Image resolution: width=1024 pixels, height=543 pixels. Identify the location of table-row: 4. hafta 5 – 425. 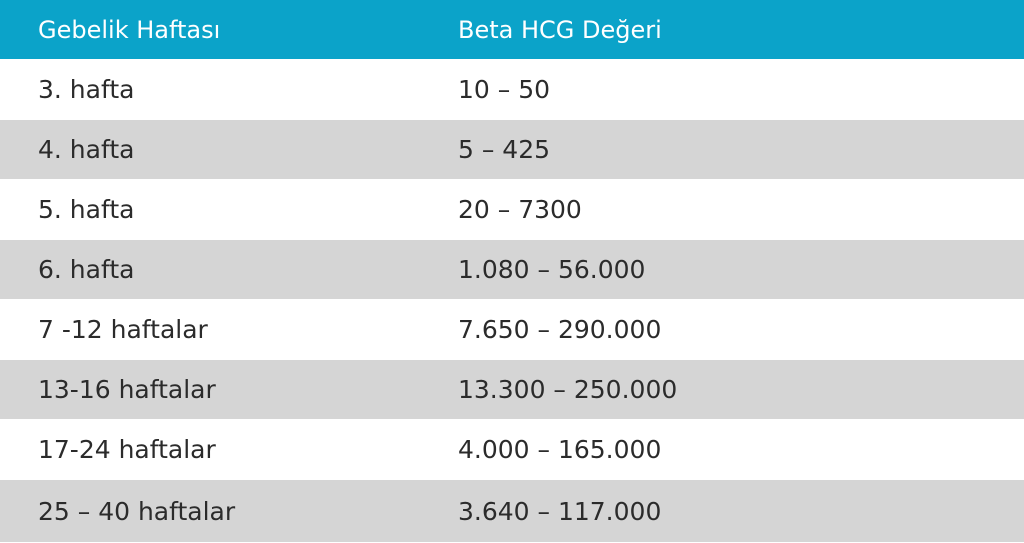
(512, 150).